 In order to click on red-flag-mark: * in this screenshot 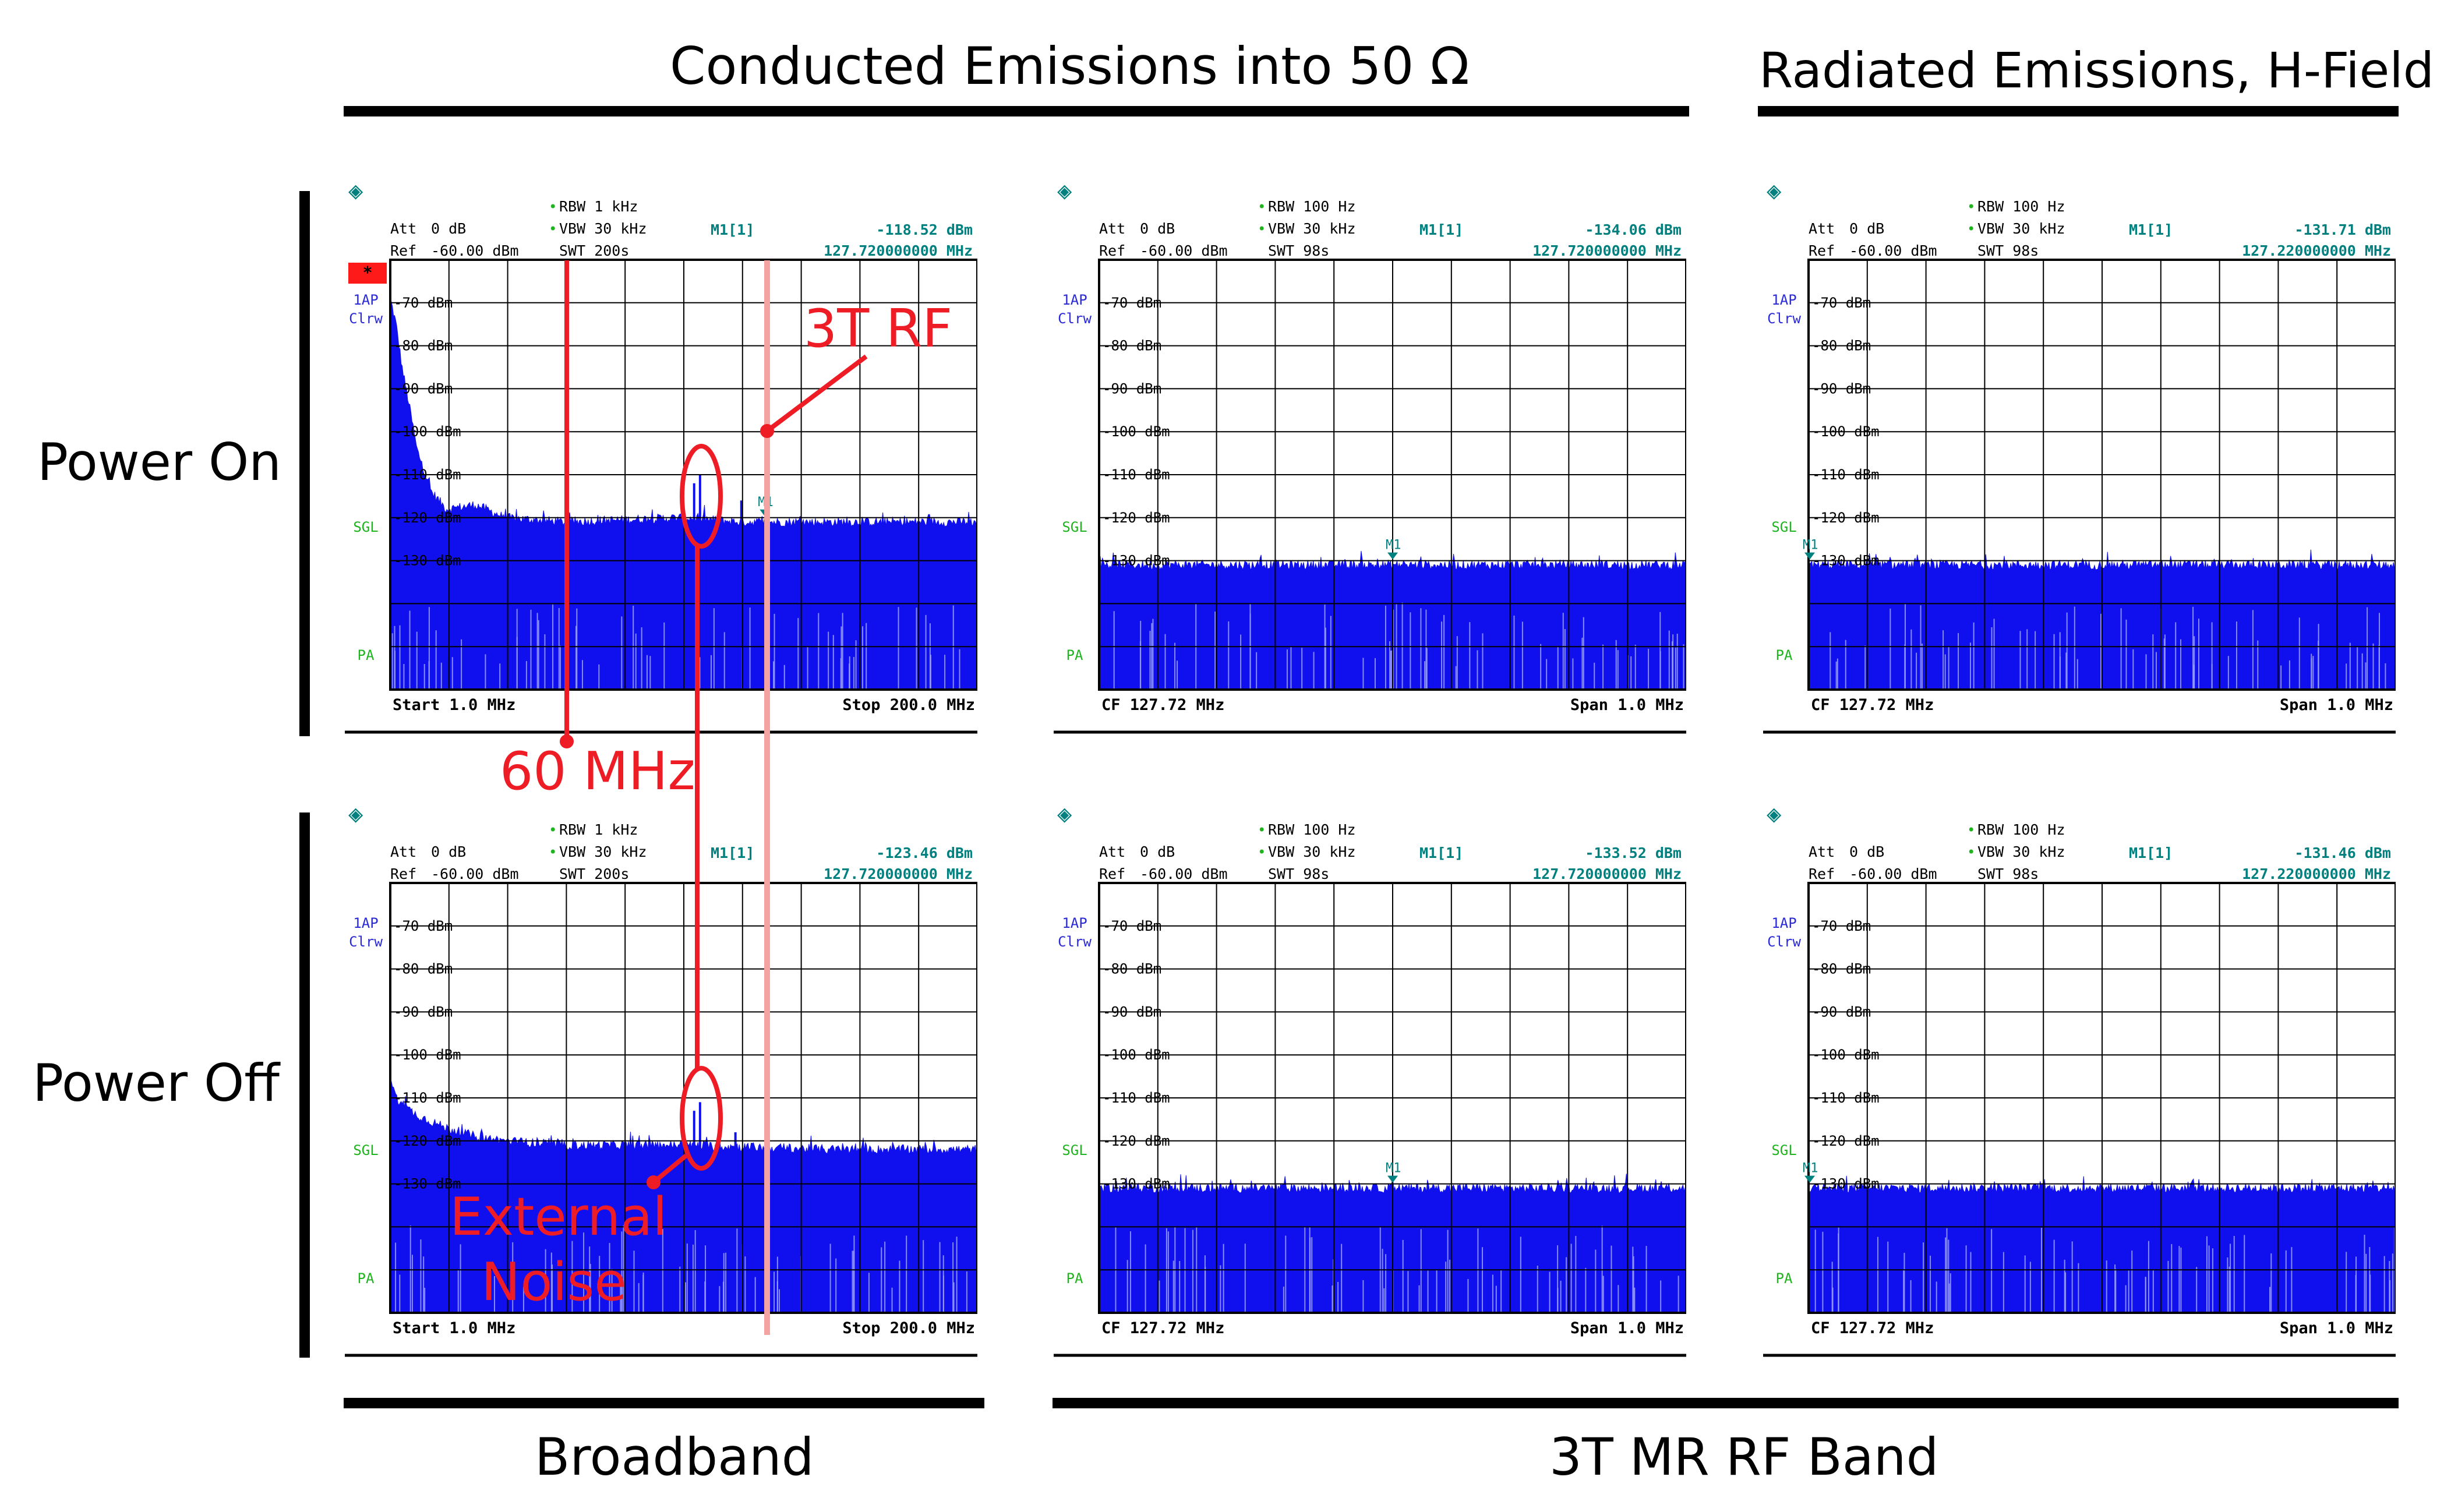, I will do `click(368, 272)`.